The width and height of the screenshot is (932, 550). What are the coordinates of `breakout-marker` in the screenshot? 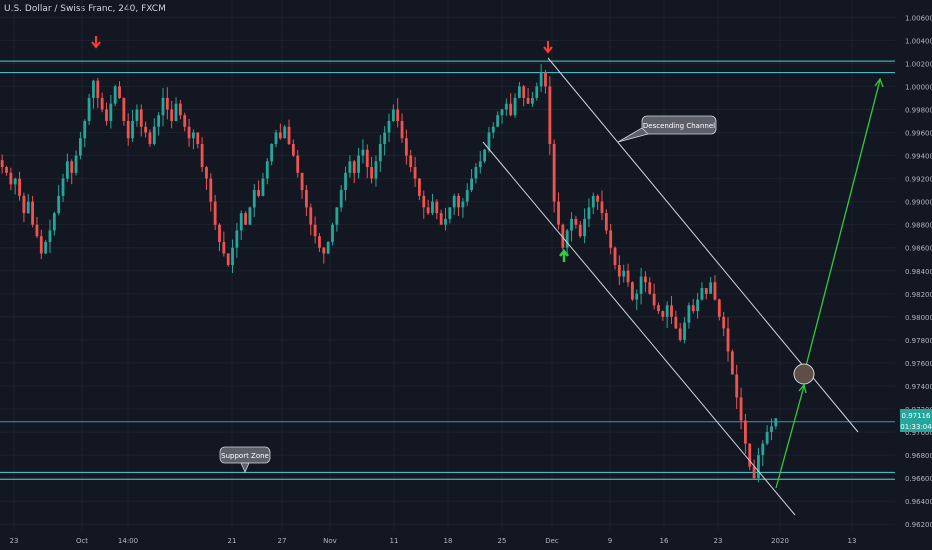 It's located at (804, 374).